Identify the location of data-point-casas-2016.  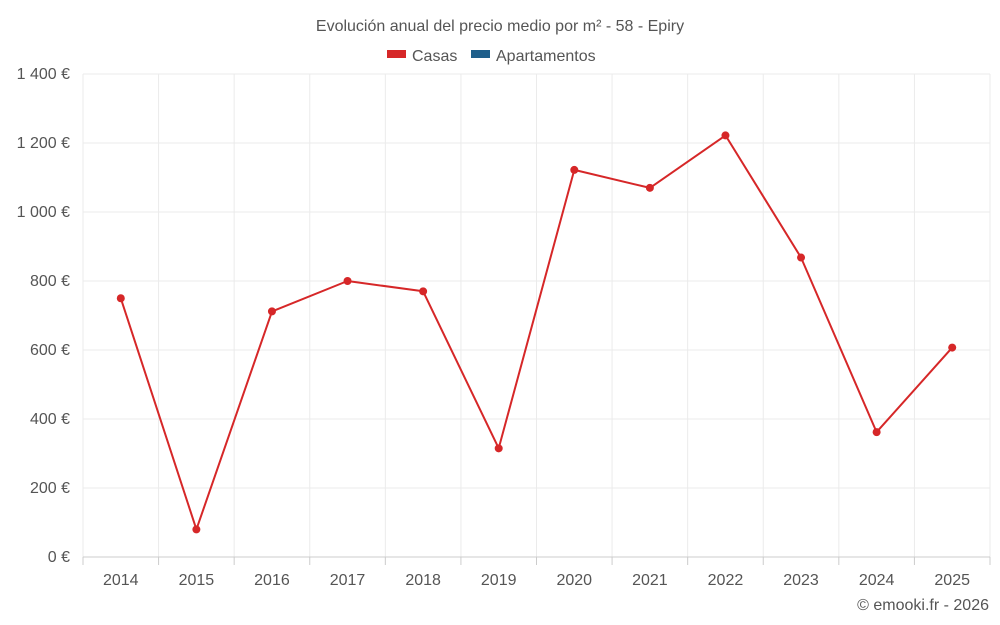
(271, 311).